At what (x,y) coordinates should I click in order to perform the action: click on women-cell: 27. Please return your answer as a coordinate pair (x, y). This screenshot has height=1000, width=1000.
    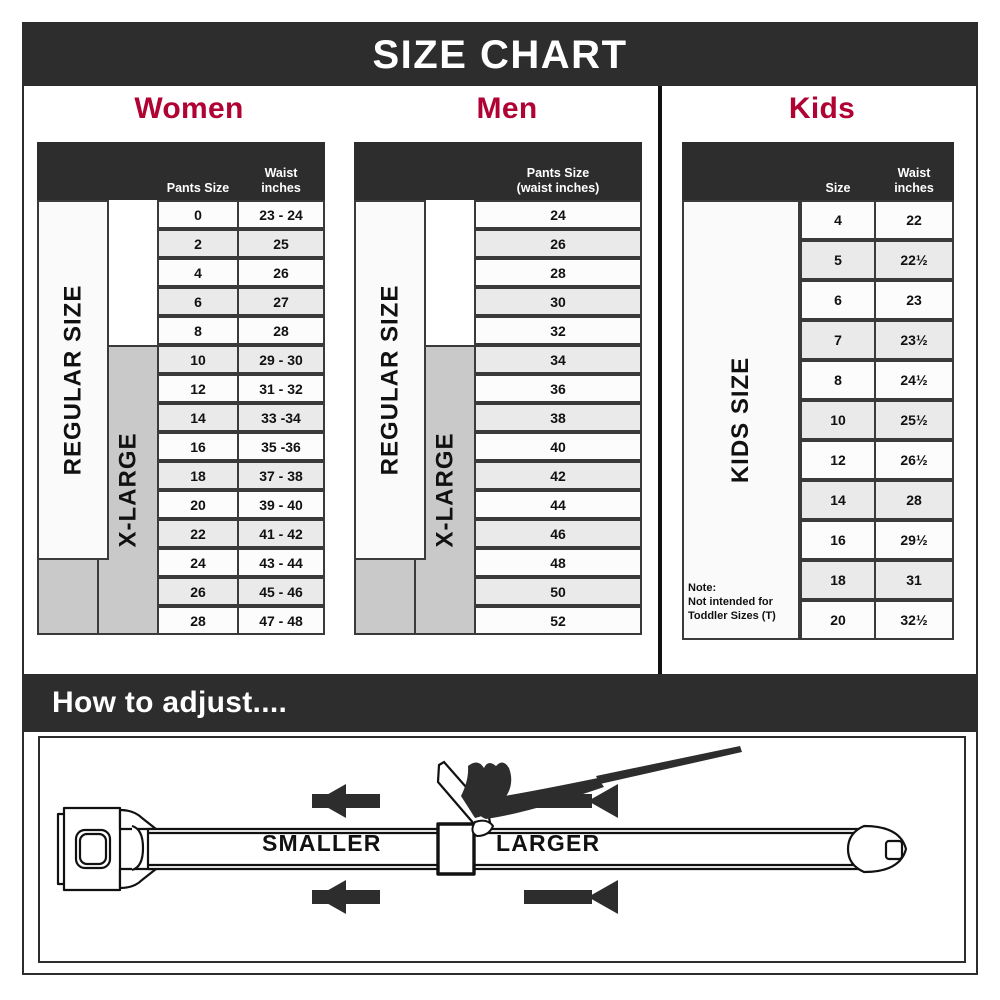
    Looking at the image, I should click on (281, 301).